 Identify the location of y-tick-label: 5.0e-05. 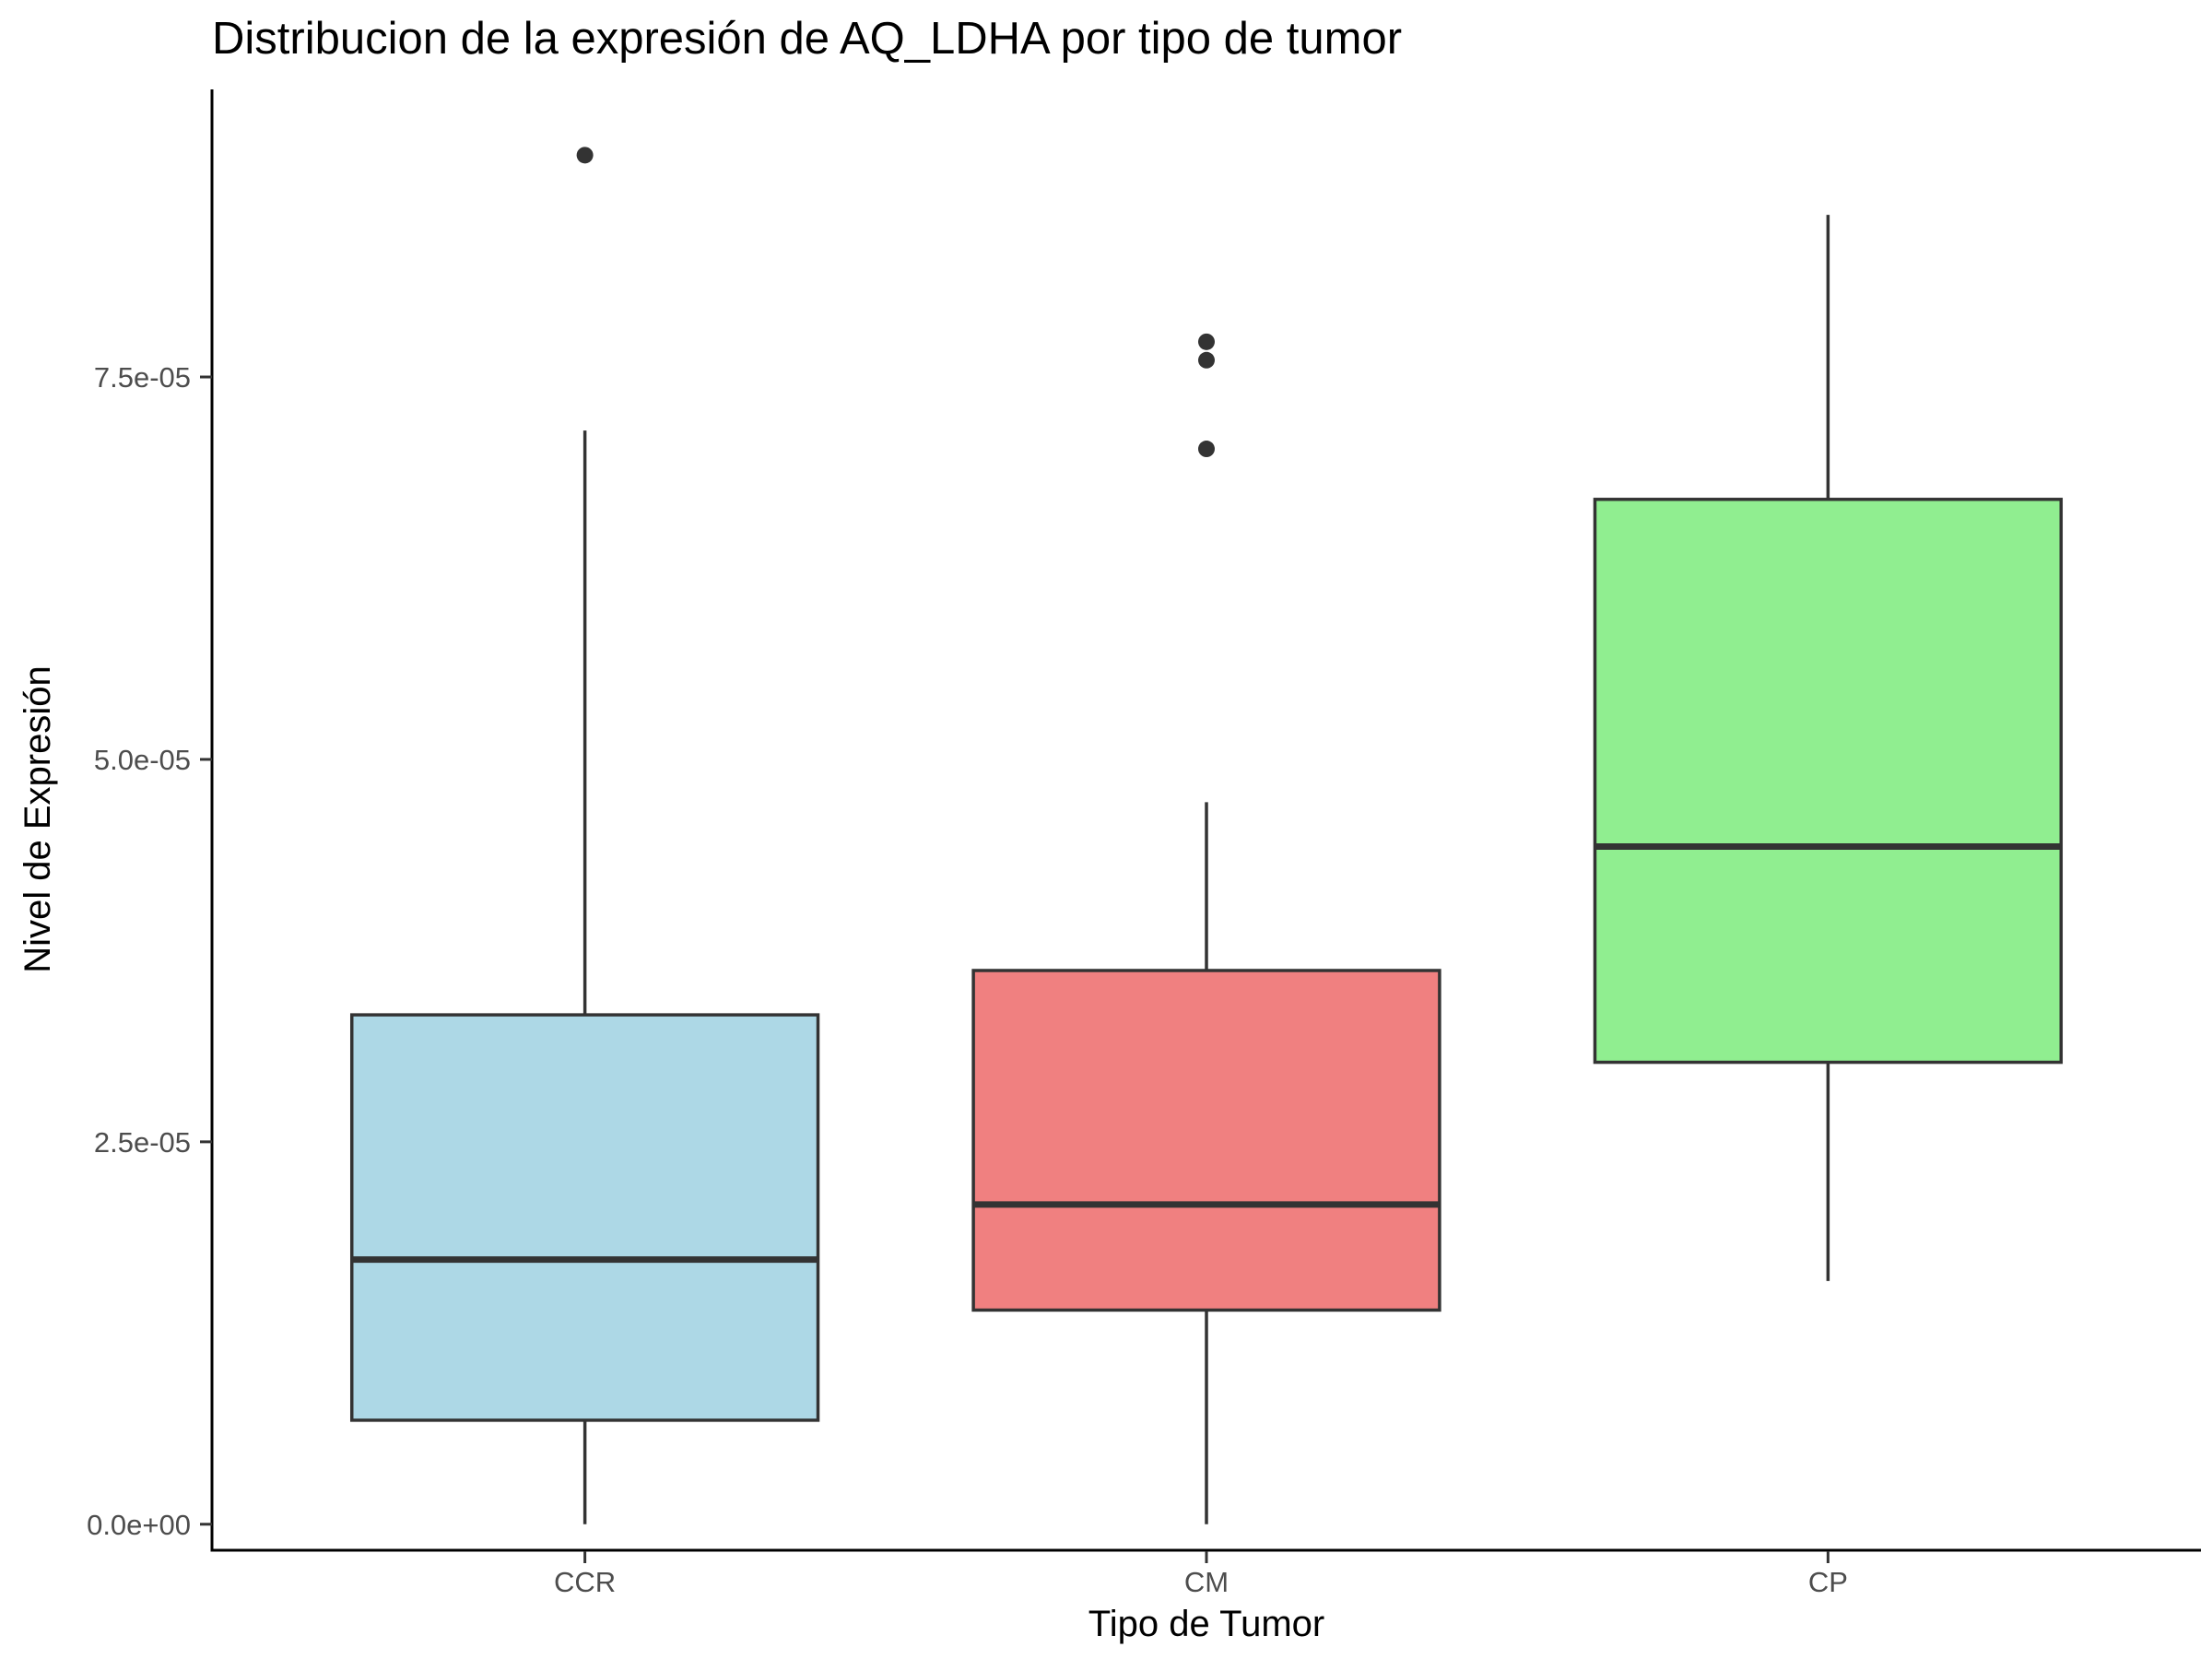
(142, 760).